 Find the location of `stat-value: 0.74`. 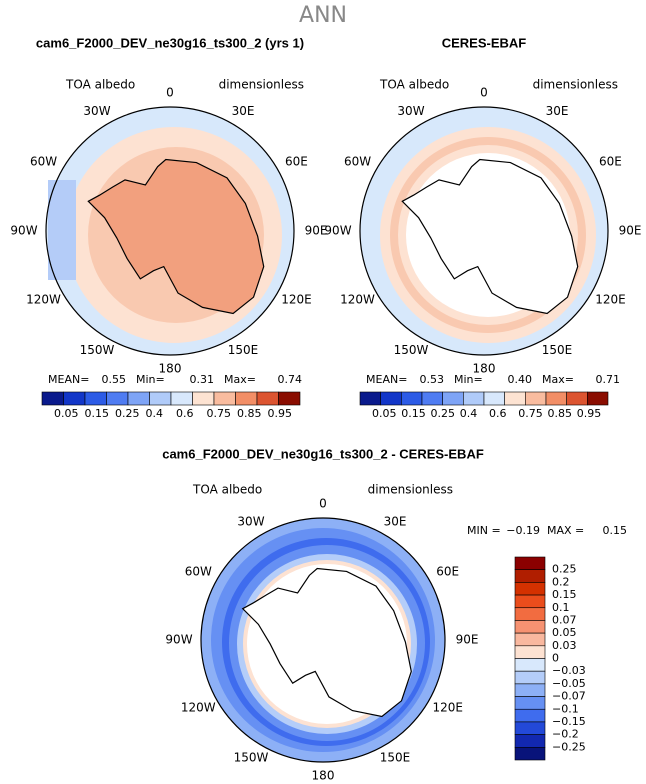

stat-value: 0.74 is located at coordinates (290, 379).